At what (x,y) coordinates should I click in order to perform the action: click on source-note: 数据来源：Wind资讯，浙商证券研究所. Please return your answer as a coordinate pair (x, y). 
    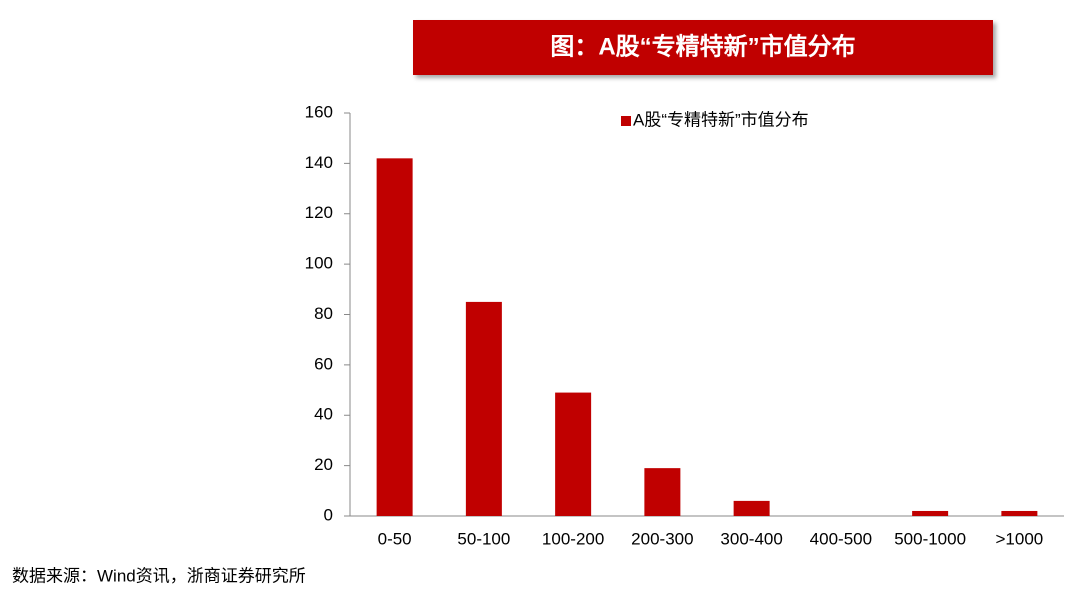
    Looking at the image, I should click on (159, 575).